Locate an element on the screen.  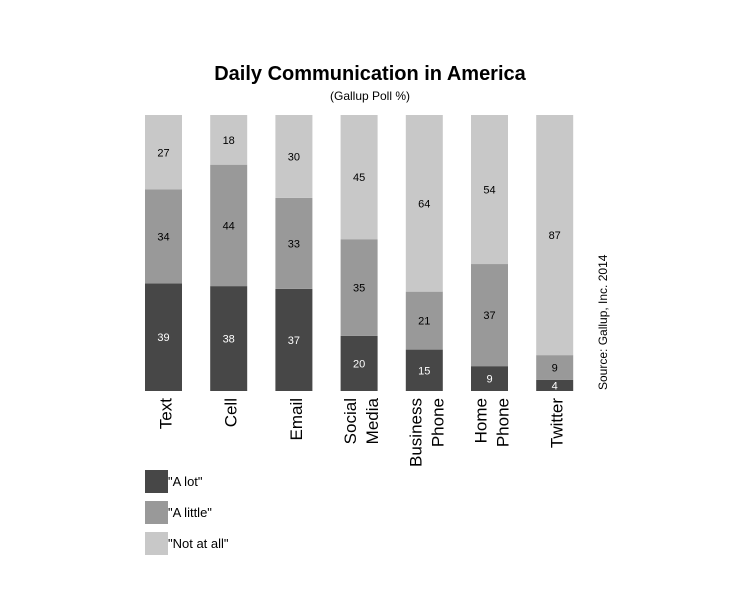
data-label: 54 is located at coordinates (489, 191).